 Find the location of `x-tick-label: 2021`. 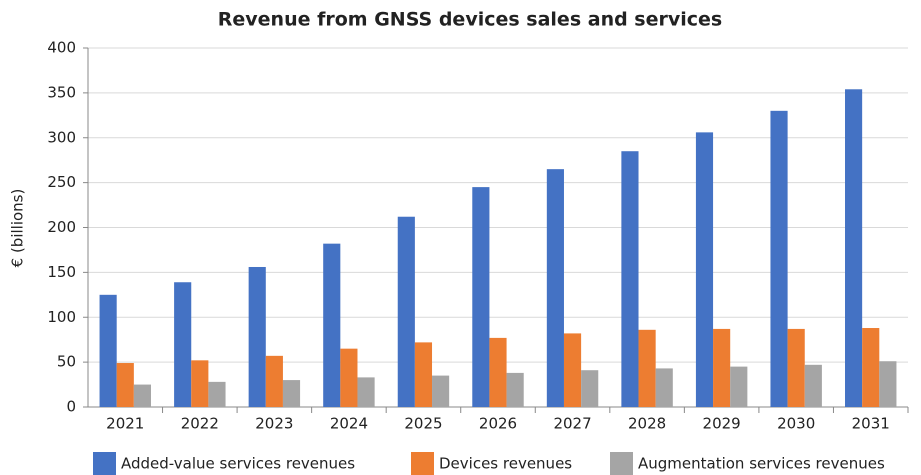

x-tick-label: 2021 is located at coordinates (125, 424).